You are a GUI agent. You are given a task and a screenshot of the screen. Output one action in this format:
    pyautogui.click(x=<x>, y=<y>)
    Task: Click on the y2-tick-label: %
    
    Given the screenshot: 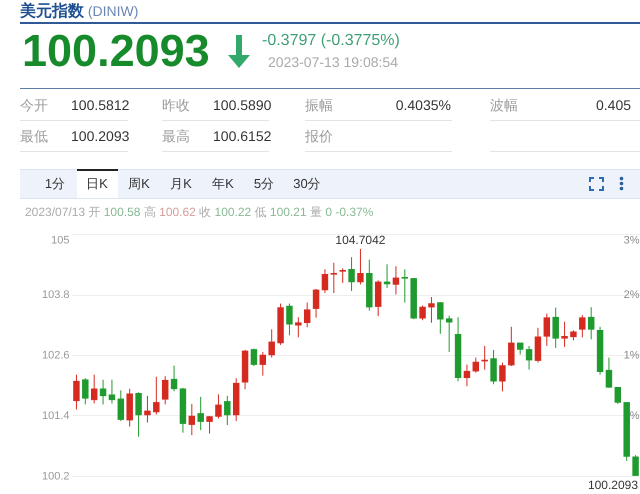 What is the action you would take?
    pyautogui.click(x=635, y=416)
    